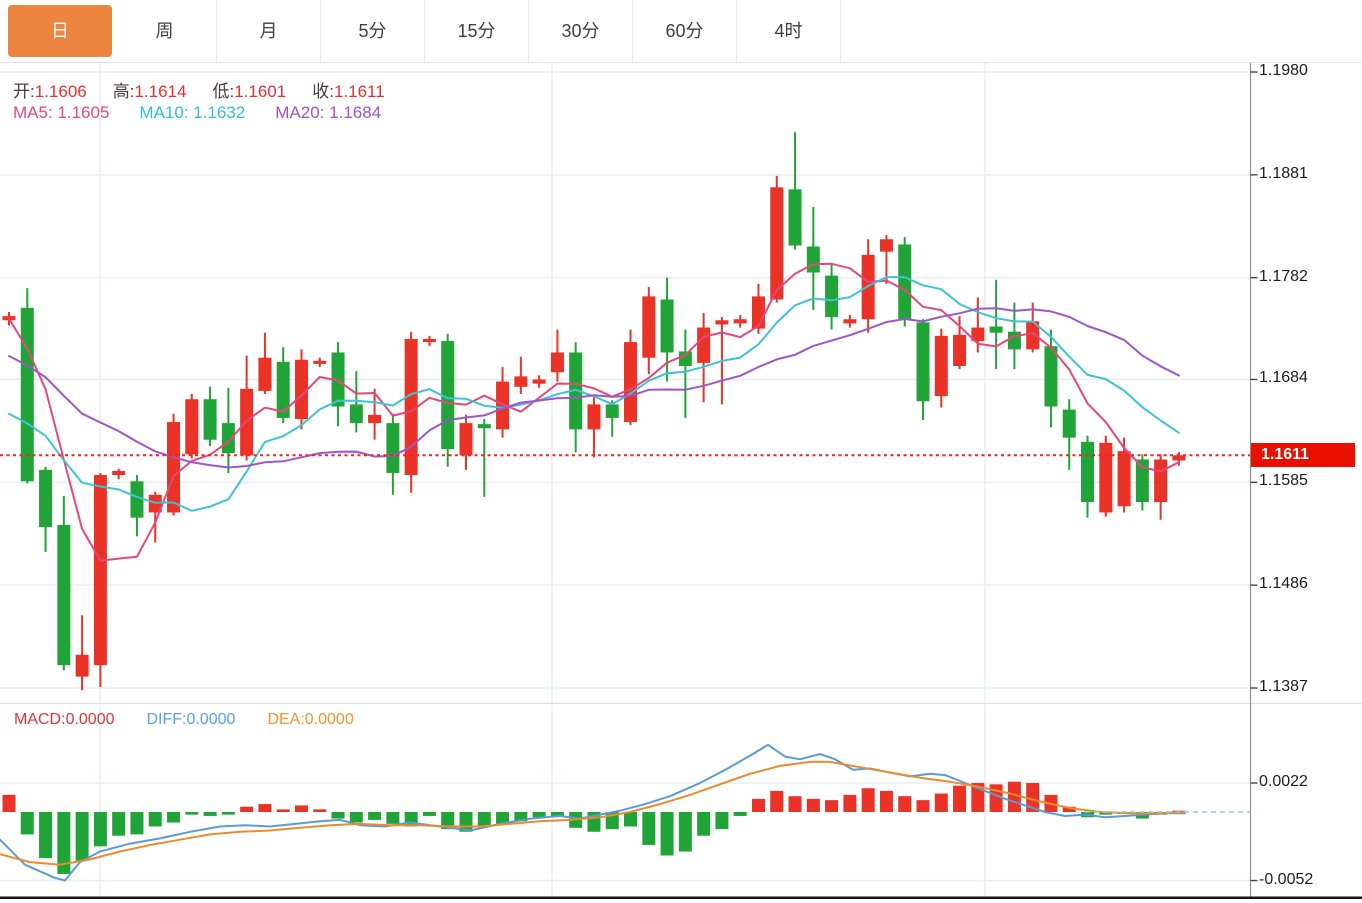 The height and width of the screenshot is (903, 1362). What do you see at coordinates (373, 31) in the screenshot?
I see `tab-5分: 5分` at bounding box center [373, 31].